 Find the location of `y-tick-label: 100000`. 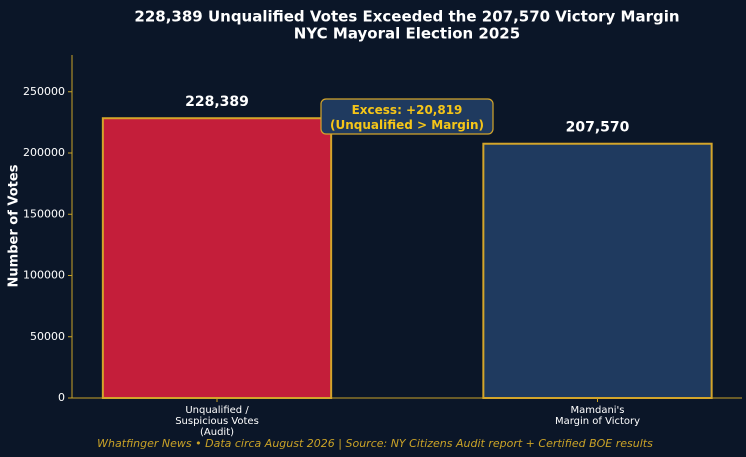

y-tick-label: 100000 is located at coordinates (44, 275).